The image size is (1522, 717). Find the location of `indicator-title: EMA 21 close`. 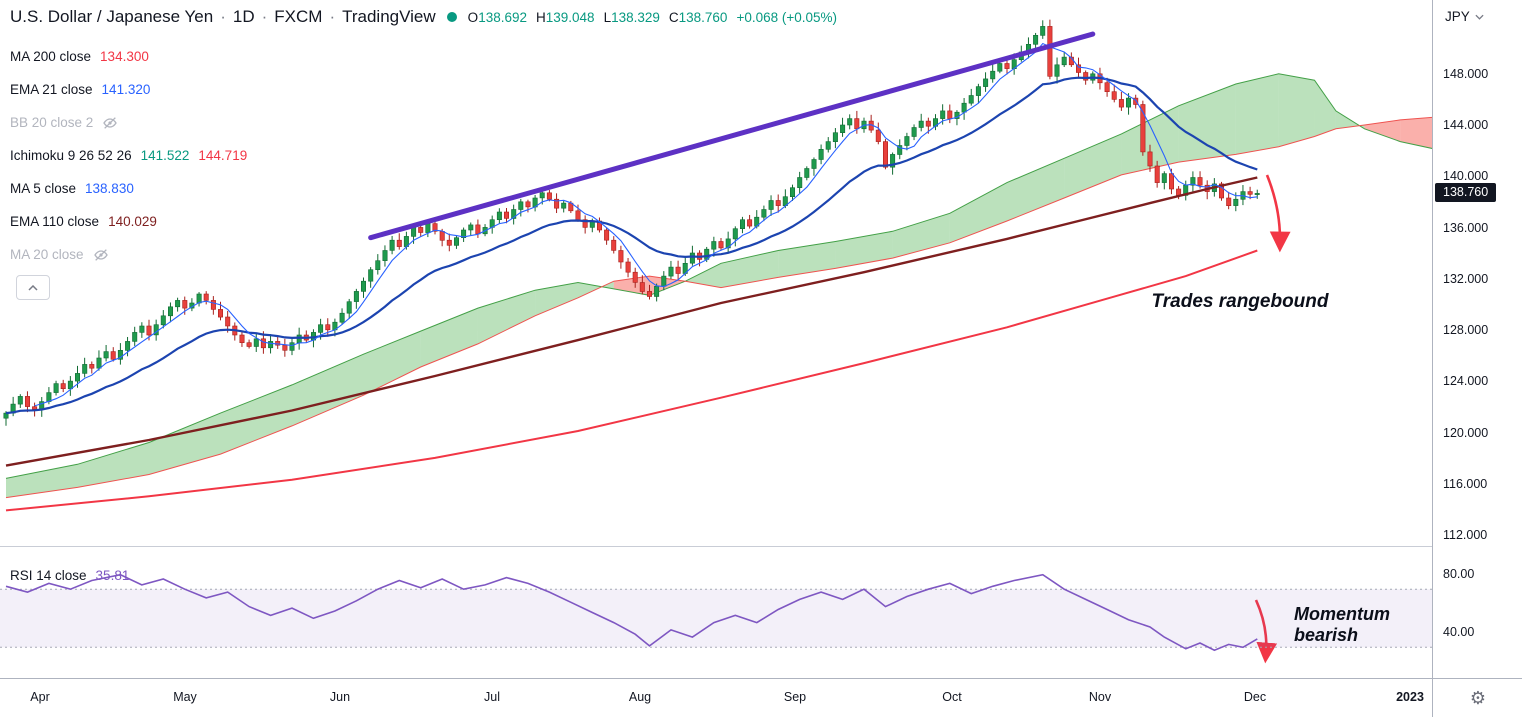

indicator-title: EMA 21 close is located at coordinates (51, 89).